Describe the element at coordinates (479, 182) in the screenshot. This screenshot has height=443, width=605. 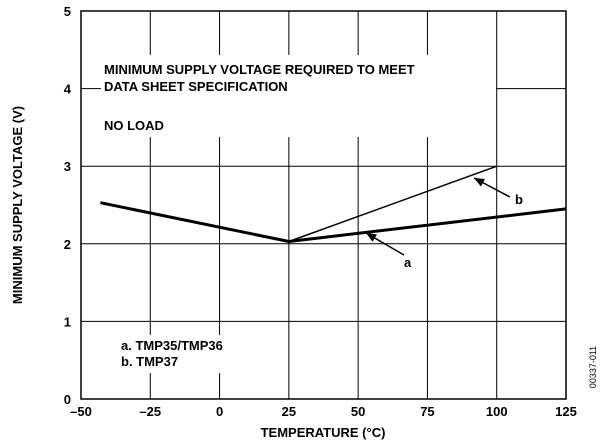
I see `series-b-arrow-head` at that location.